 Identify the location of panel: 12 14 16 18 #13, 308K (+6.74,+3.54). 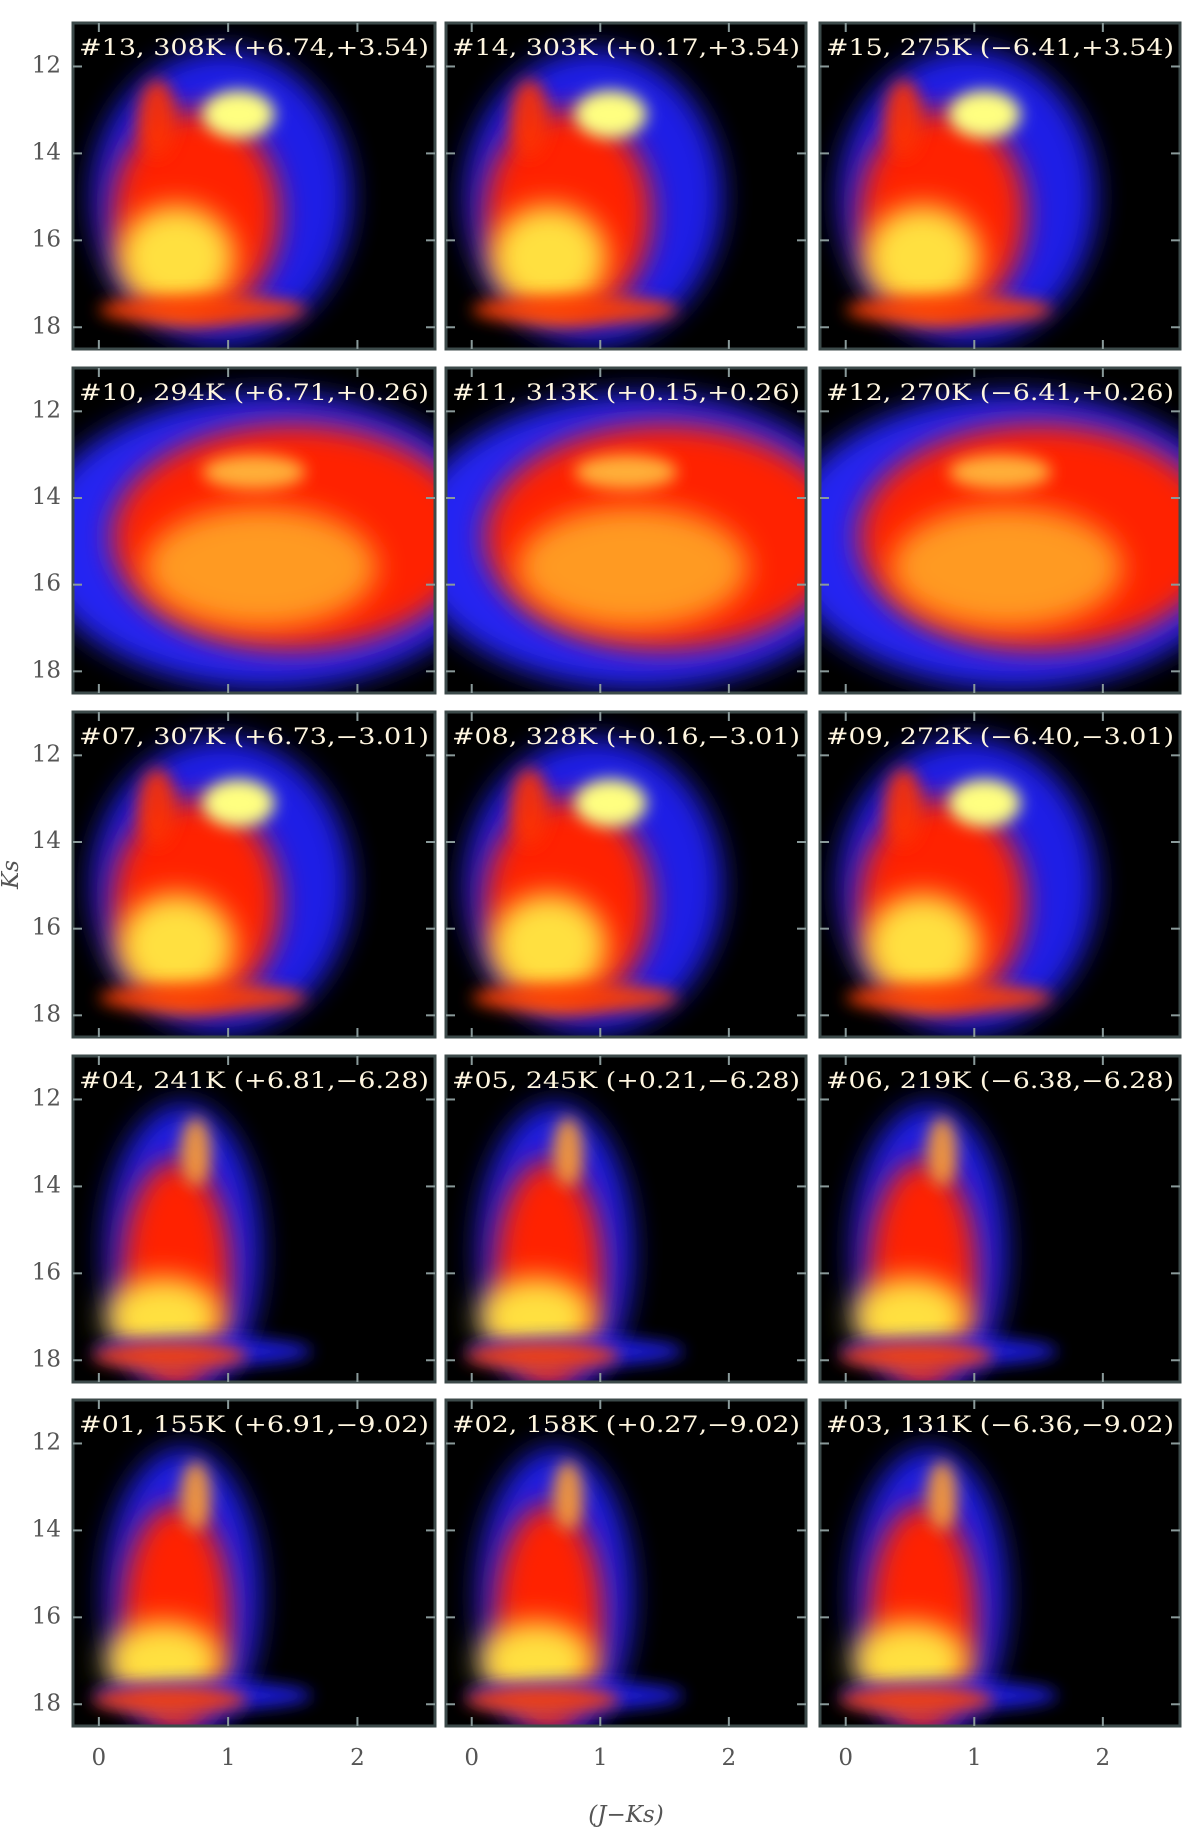
(234, 186).